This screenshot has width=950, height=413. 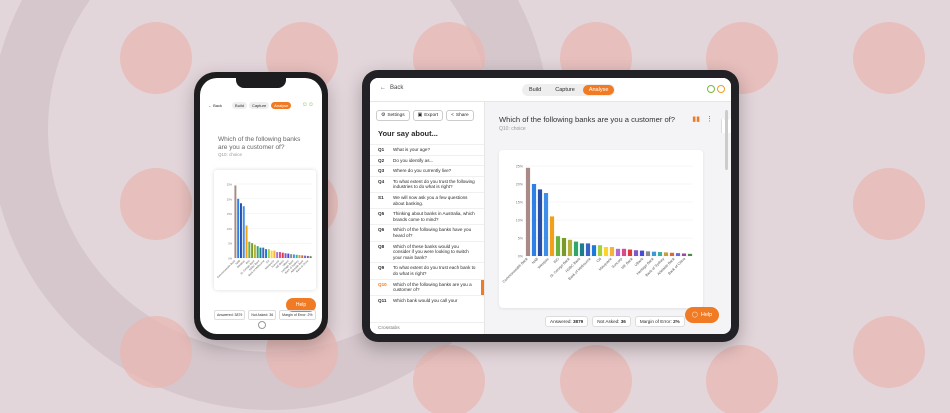 What do you see at coordinates (535, 90) in the screenshot?
I see `tab-build: Build` at bounding box center [535, 90].